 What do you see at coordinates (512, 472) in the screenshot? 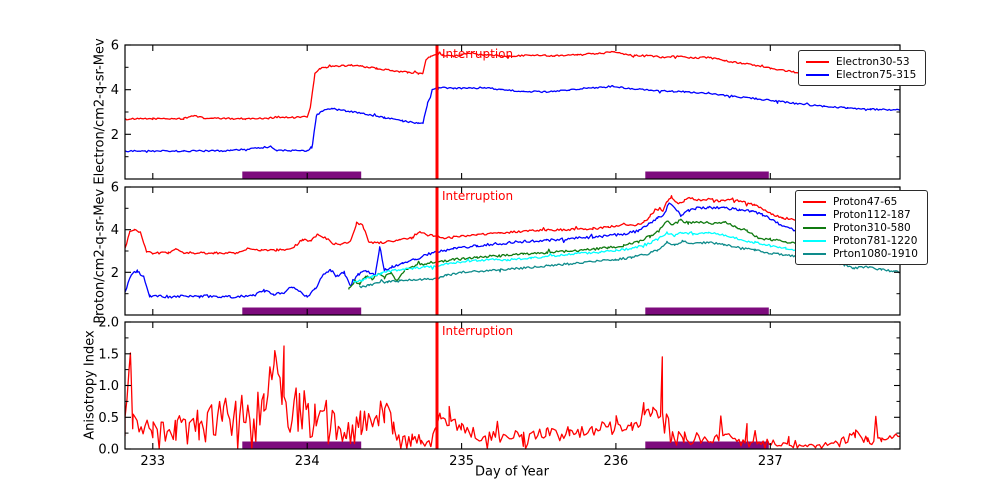
I see `x-axis-label: Day of Year` at bounding box center [512, 472].